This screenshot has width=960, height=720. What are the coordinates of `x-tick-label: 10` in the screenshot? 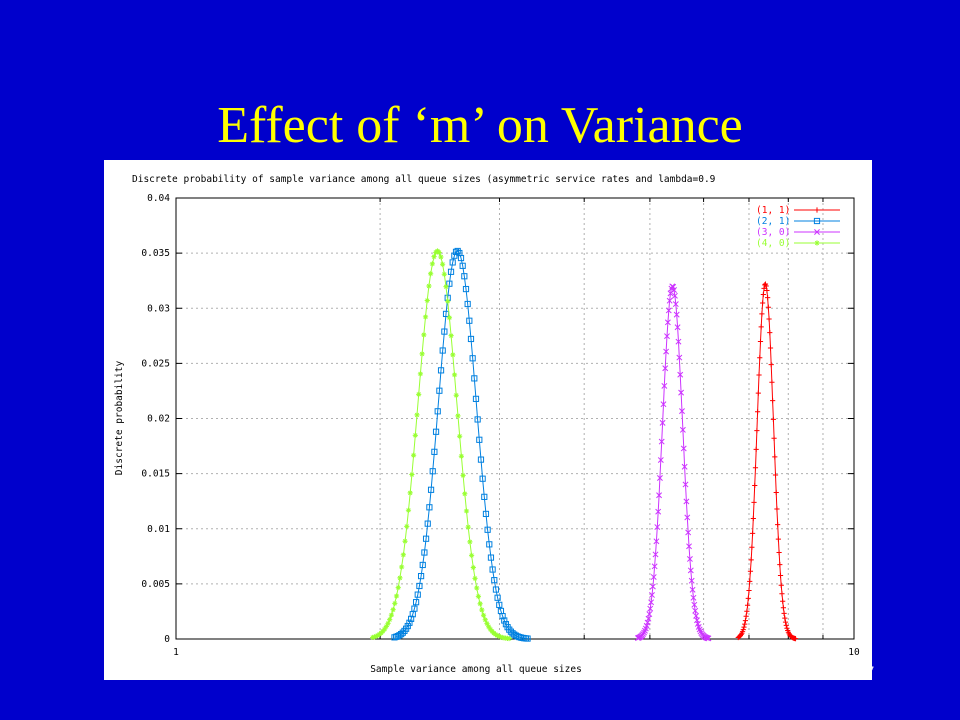 It's located at (854, 652).